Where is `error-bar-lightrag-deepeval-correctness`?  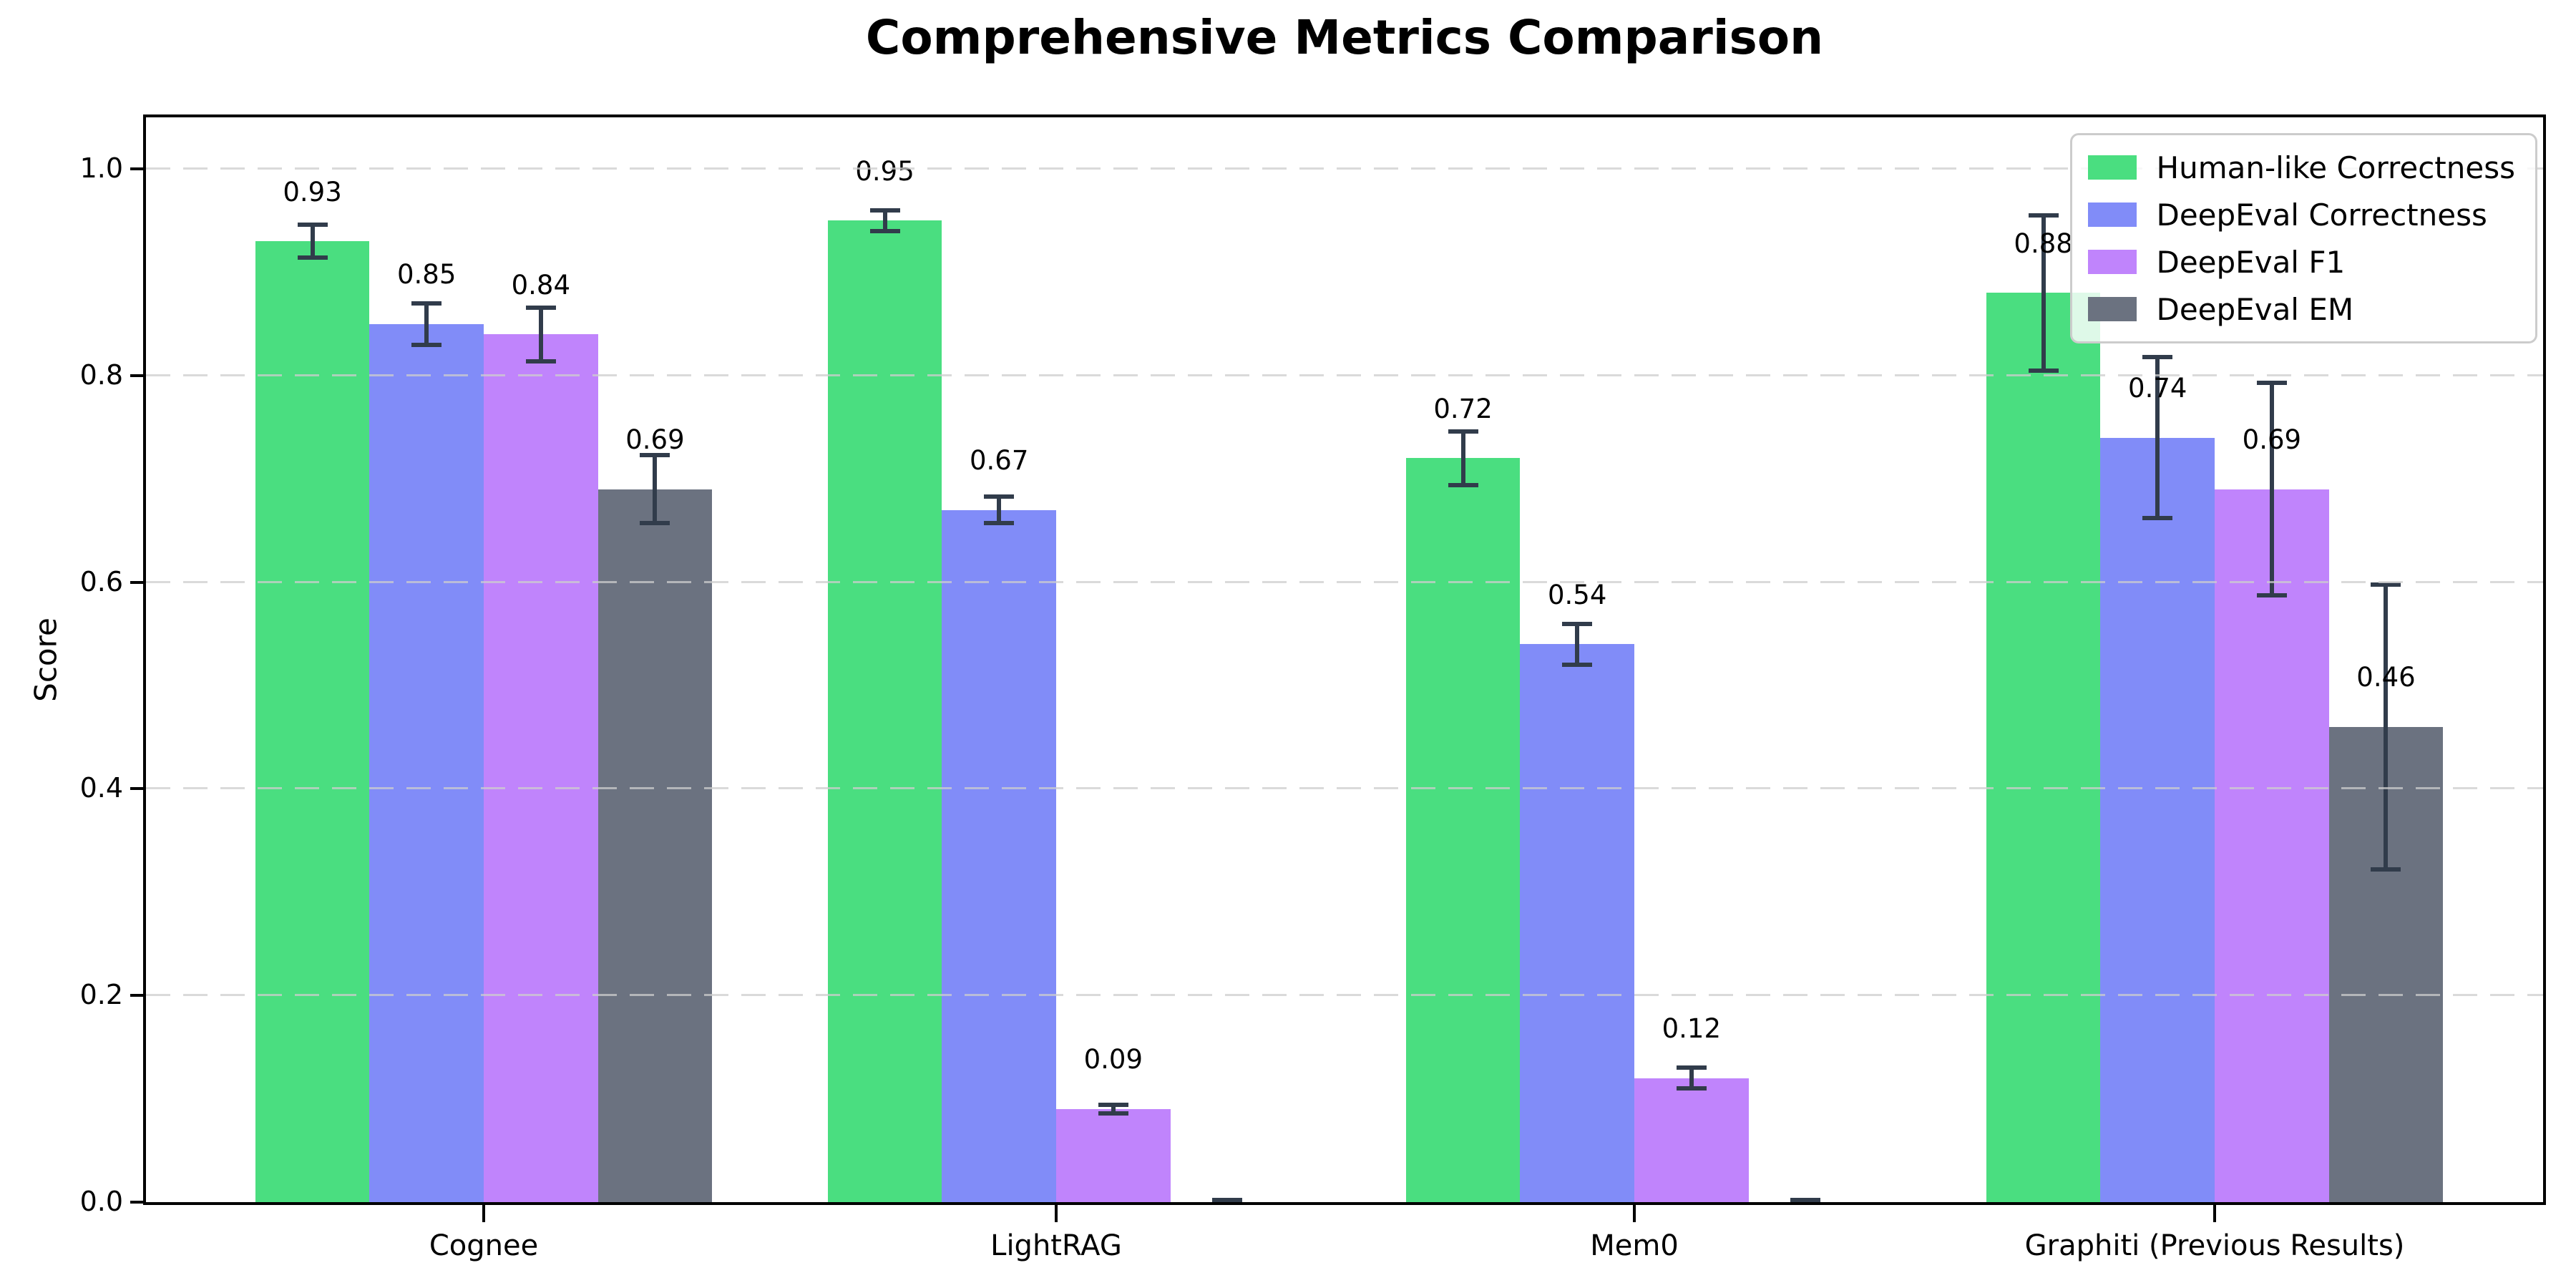
error-bar-lightrag-deepeval-correctness is located at coordinates (999, 510).